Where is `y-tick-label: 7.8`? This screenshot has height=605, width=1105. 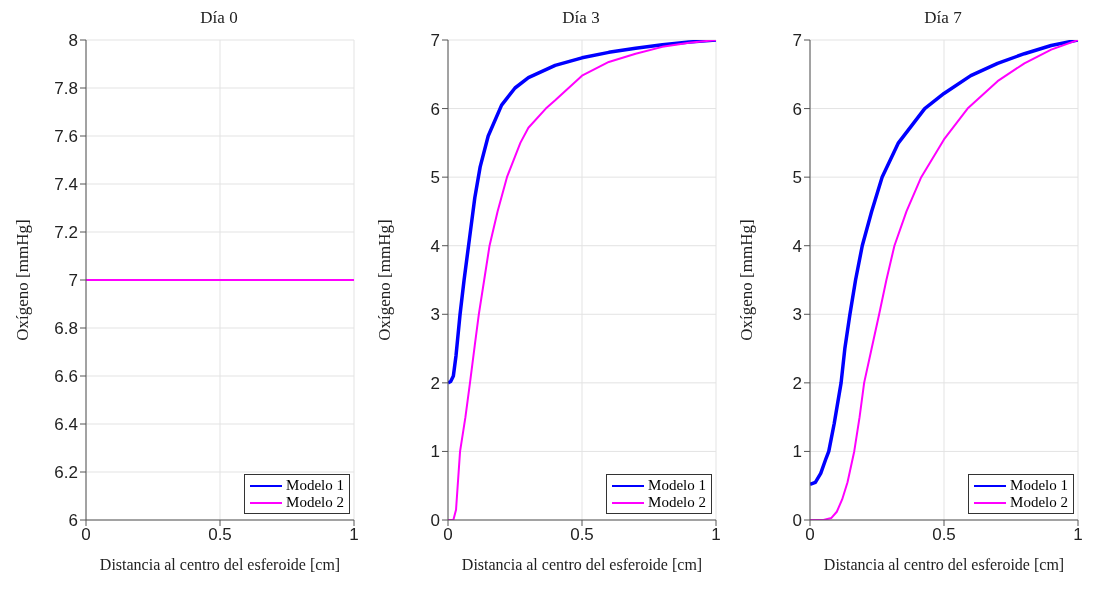 y-tick-label: 7.8 is located at coordinates (66, 89).